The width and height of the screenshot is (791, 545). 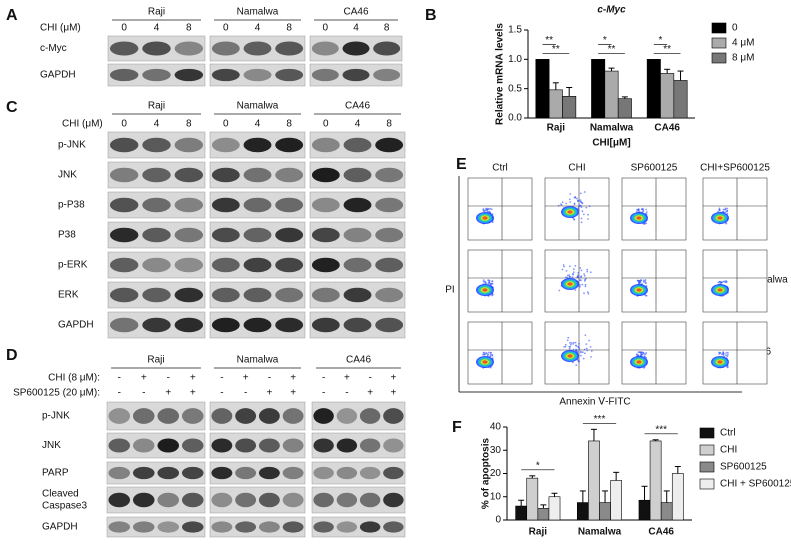 What do you see at coordinates (64, 506) in the screenshot?
I see `row-label: Caspase3` at bounding box center [64, 506].